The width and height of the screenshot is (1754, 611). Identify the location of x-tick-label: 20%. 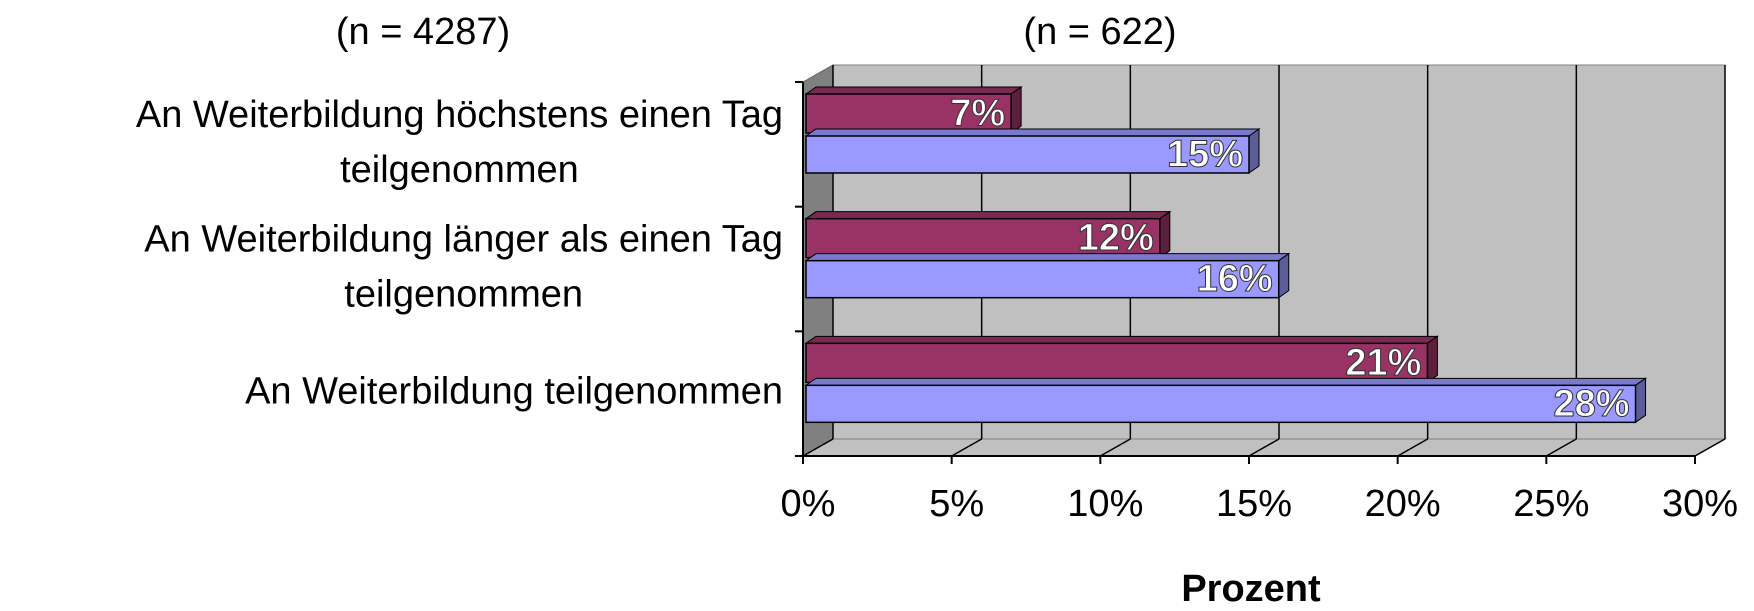
(1403, 504).